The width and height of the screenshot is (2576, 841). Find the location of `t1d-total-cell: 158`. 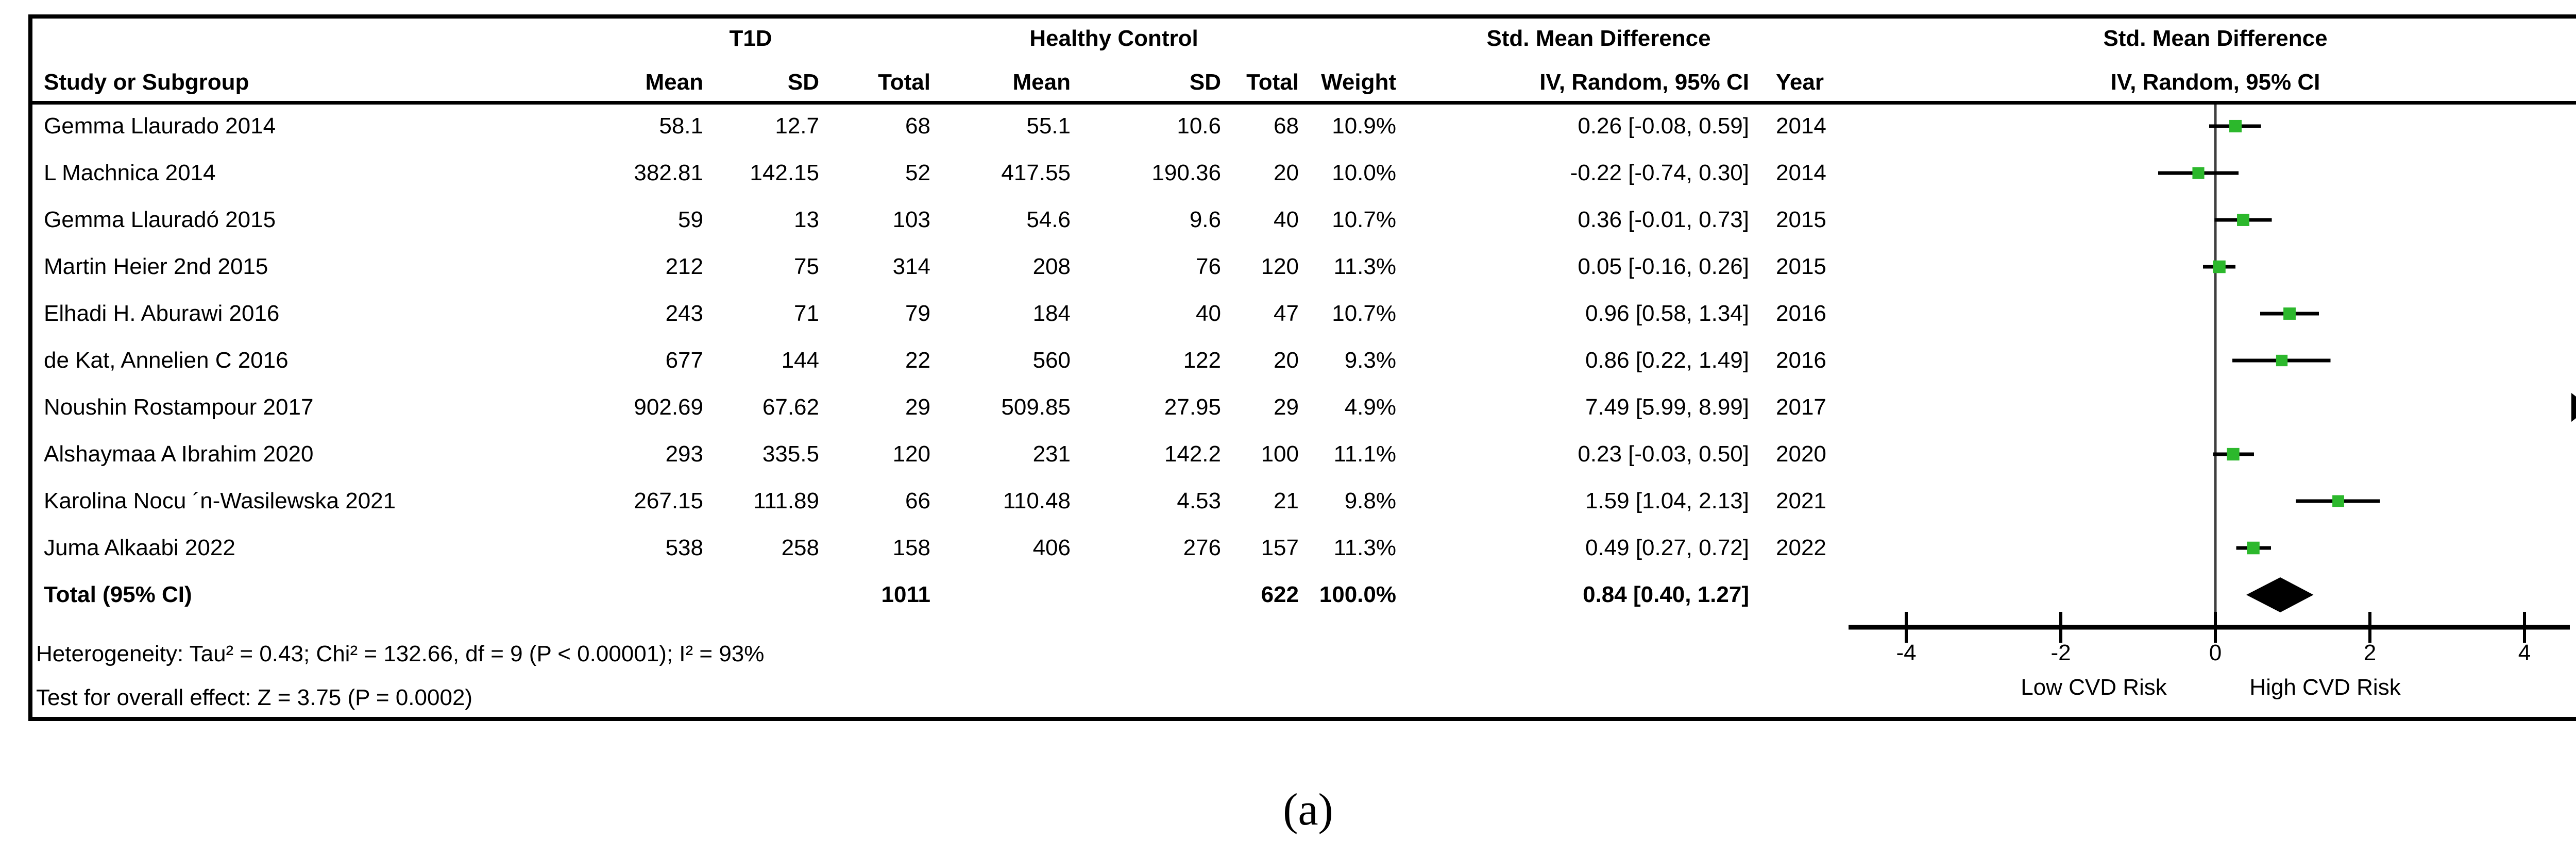

t1d-total-cell: 158 is located at coordinates (911, 547).